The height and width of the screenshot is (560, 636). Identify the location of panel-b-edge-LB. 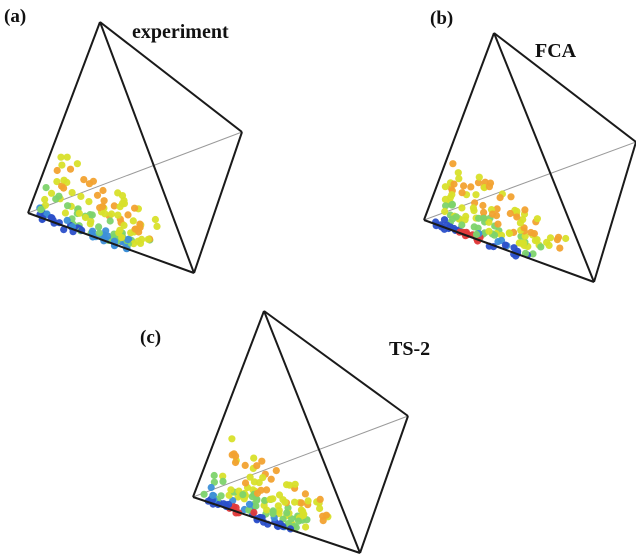
(509, 251).